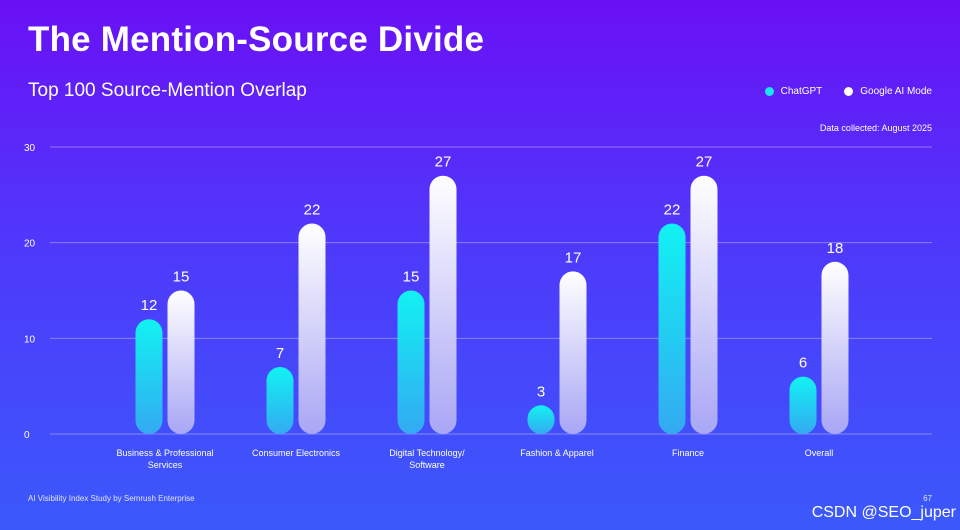 Image resolution: width=960 pixels, height=530 pixels. What do you see at coordinates (896, 91) in the screenshot?
I see `legend-label-google: Google AI Mode` at bounding box center [896, 91].